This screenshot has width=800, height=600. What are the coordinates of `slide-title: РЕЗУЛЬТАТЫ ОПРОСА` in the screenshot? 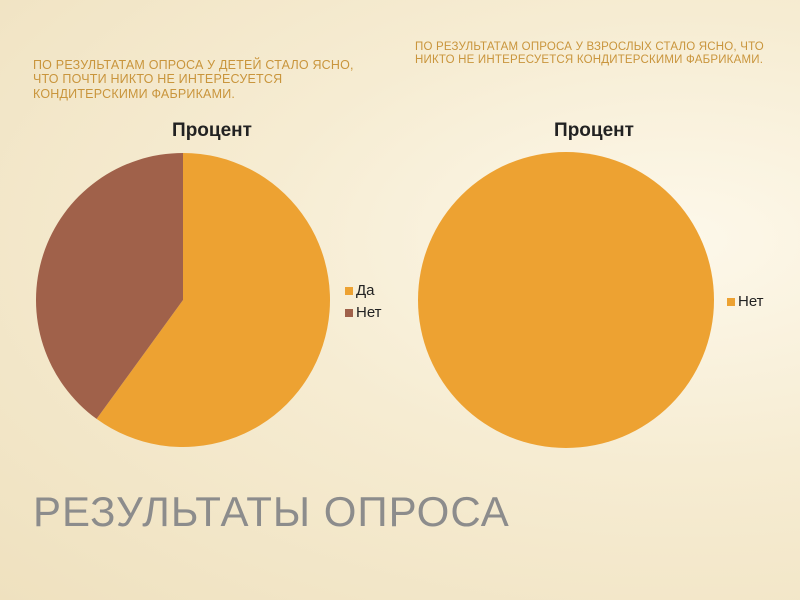 It's located at (271, 511).